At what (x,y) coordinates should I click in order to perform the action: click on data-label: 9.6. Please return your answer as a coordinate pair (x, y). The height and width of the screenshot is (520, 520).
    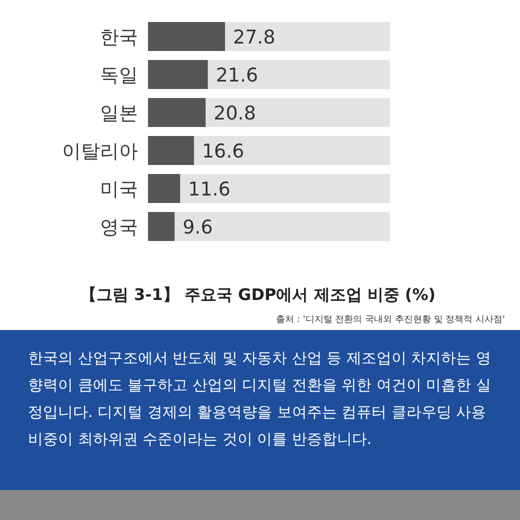
    Looking at the image, I should click on (197, 227).